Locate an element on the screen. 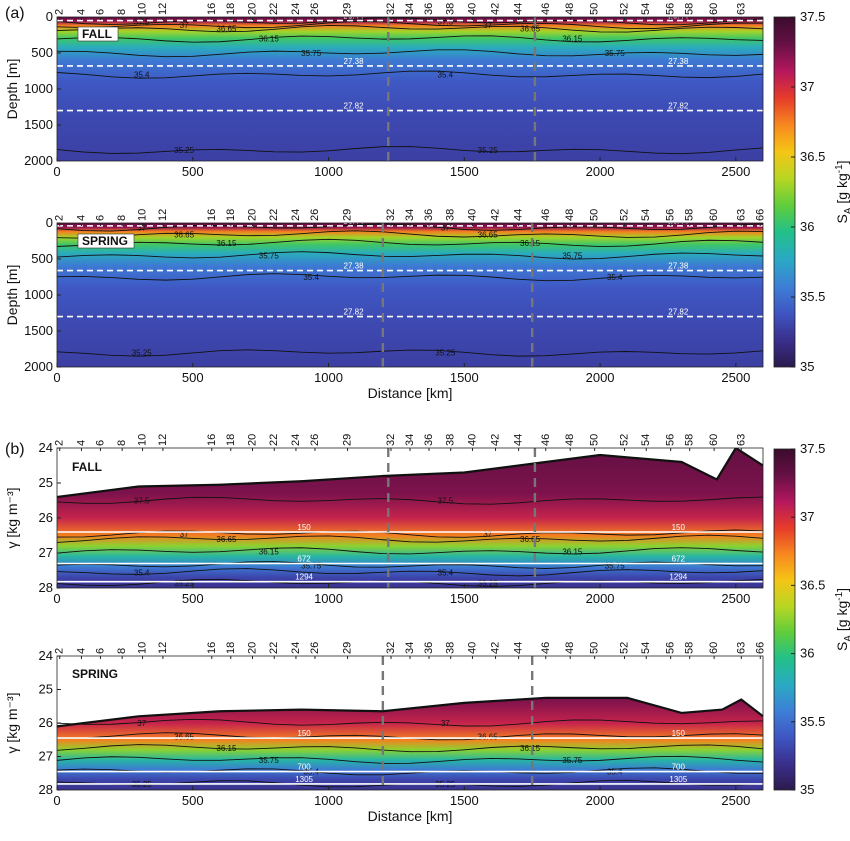 This screenshot has width=850, height=841. station-label: 60 is located at coordinates (714, 215).